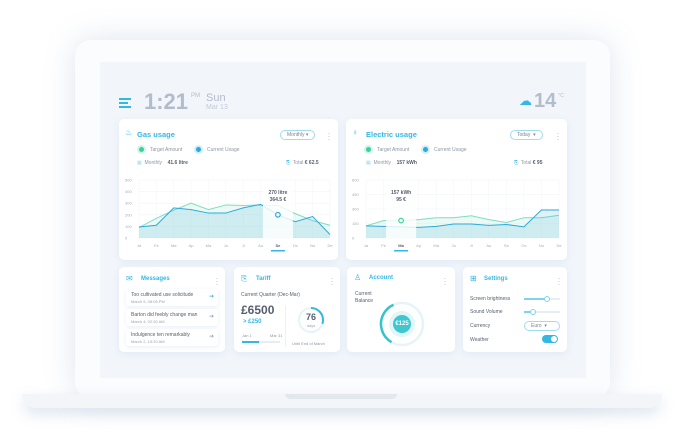  What do you see at coordinates (368, 163) in the screenshot?
I see `calendar-icon: ▦` at bounding box center [368, 163].